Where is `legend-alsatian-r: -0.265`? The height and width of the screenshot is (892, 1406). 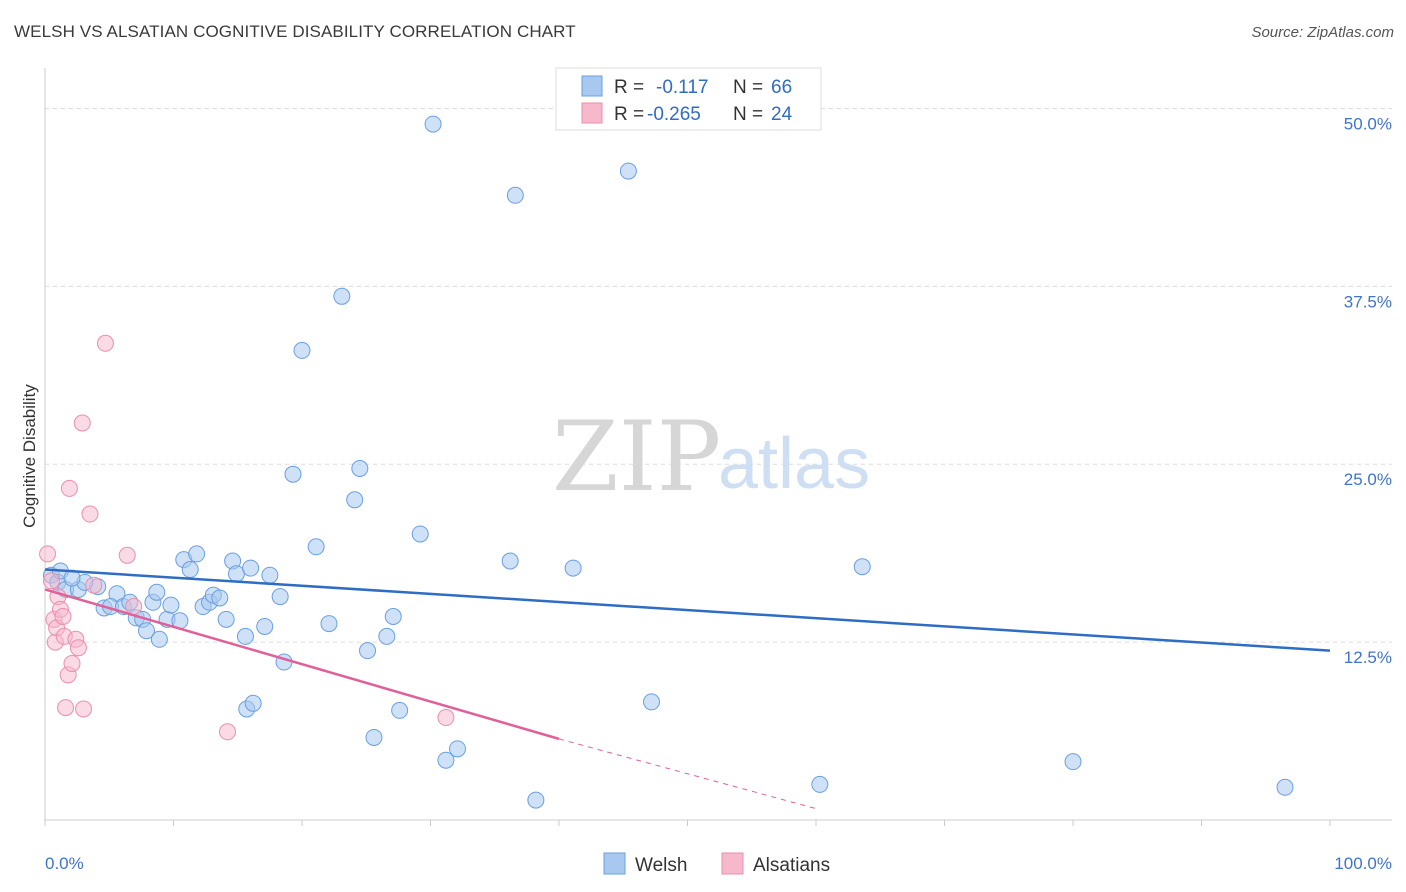 legend-alsatian-r: -0.265 is located at coordinates (674, 114).